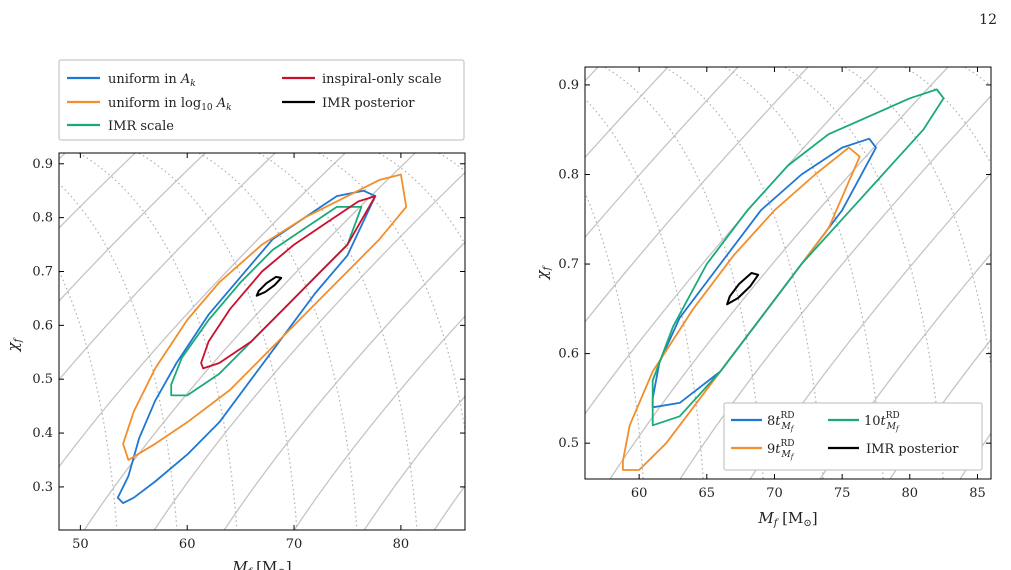 The height and width of the screenshot is (570, 1011). What do you see at coordinates (141, 126) in the screenshot?
I see `legend-label-imr-scale: IMR scale` at bounding box center [141, 126].